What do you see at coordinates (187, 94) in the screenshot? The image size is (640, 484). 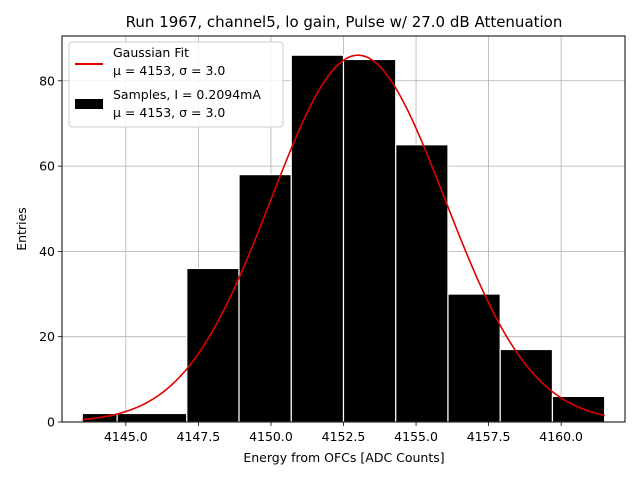 I see `legend-samples-label: Samples, I = 0.2094mA` at bounding box center [187, 94].